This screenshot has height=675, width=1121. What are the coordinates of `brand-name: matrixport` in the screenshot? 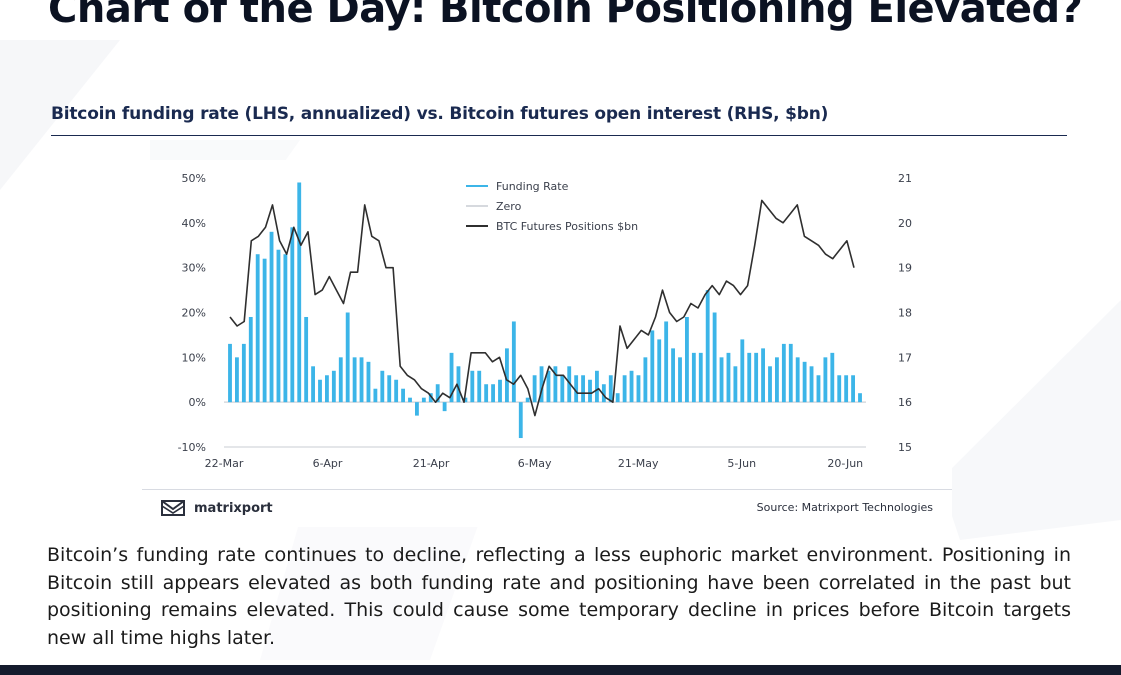 It's located at (233, 508).